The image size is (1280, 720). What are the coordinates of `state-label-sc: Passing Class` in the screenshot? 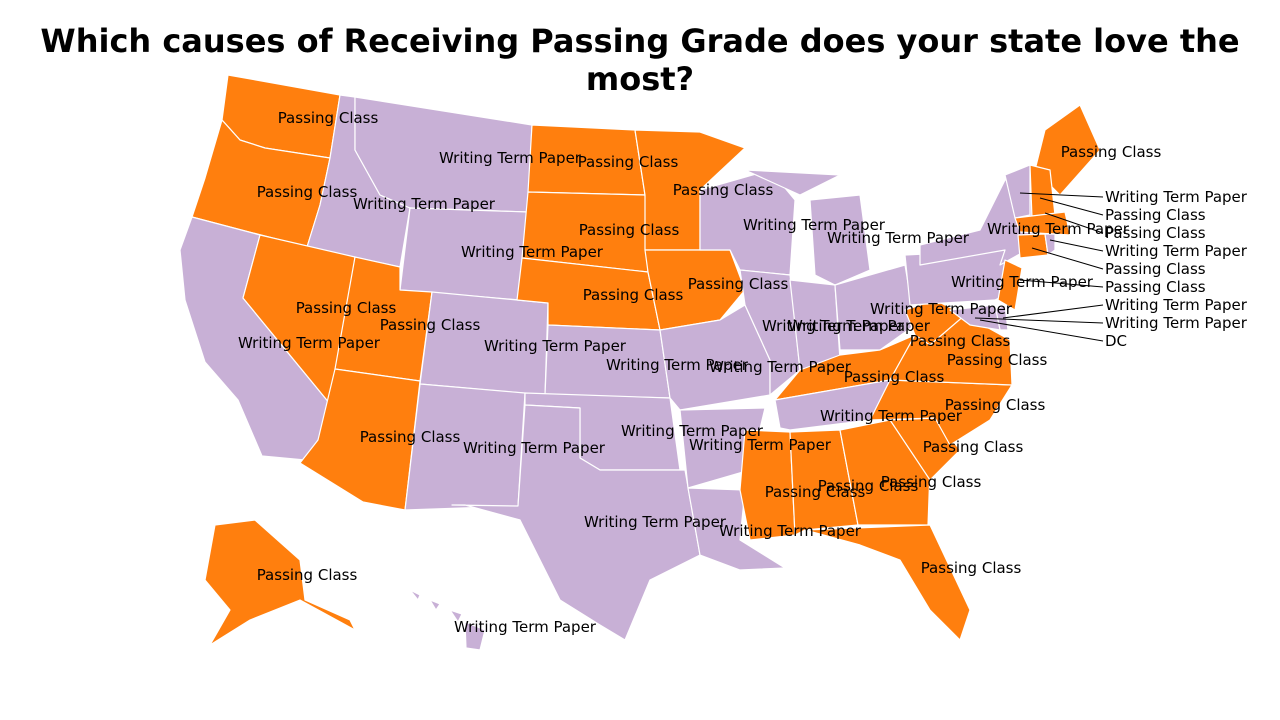 It's located at (973, 447).